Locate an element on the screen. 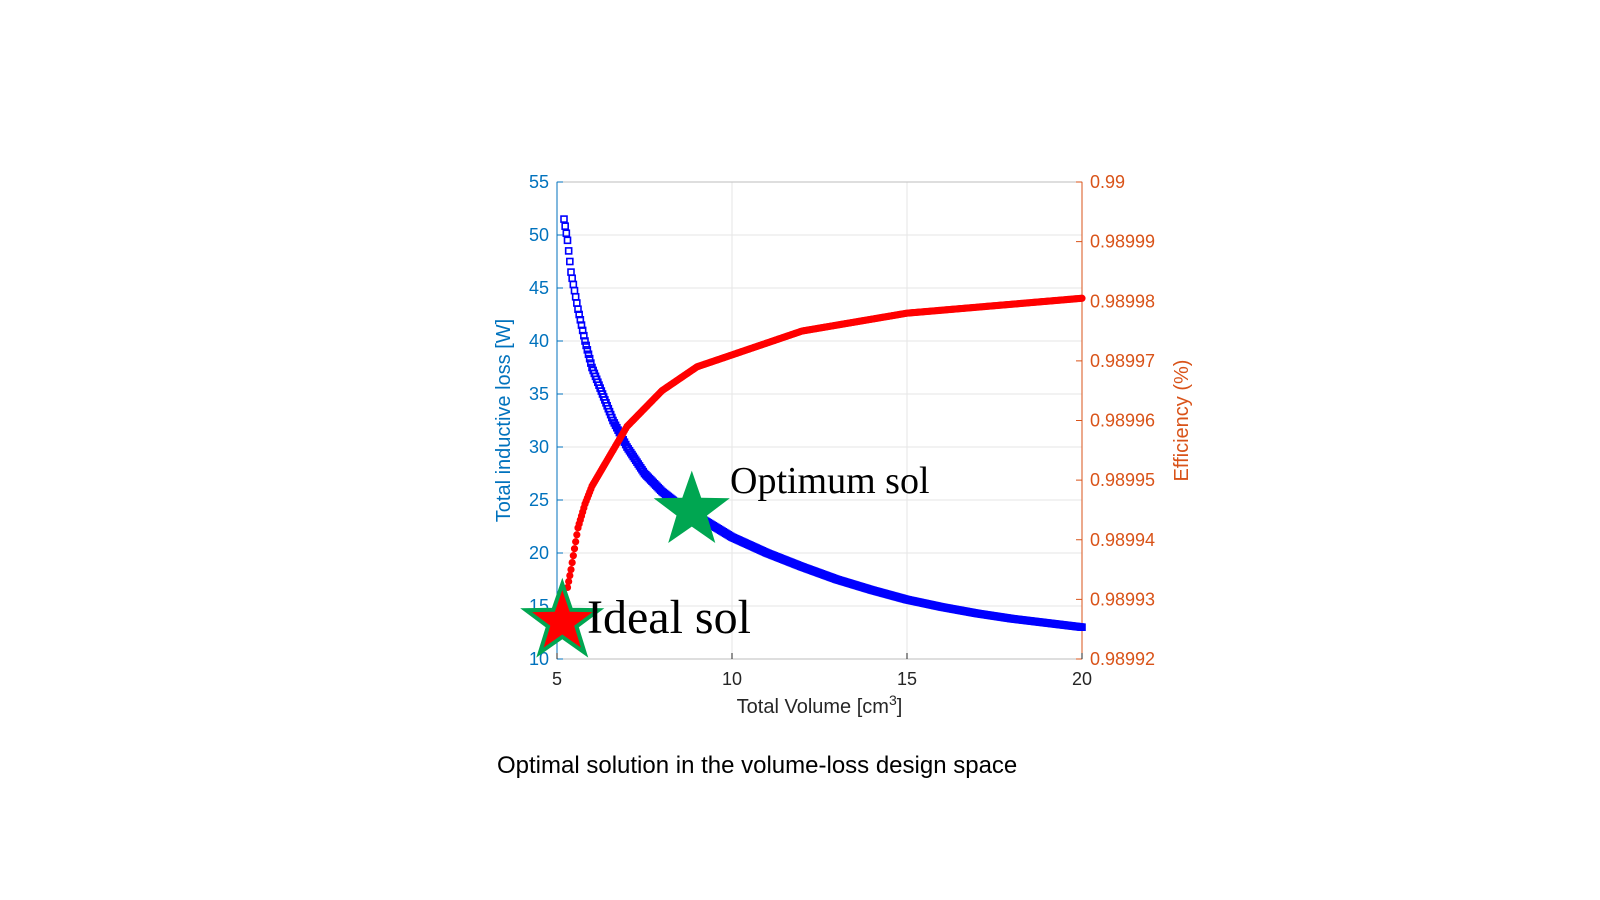 Image resolution: width=1600 pixels, height=900 pixels. left-tick-label: 40 is located at coordinates (539, 341).